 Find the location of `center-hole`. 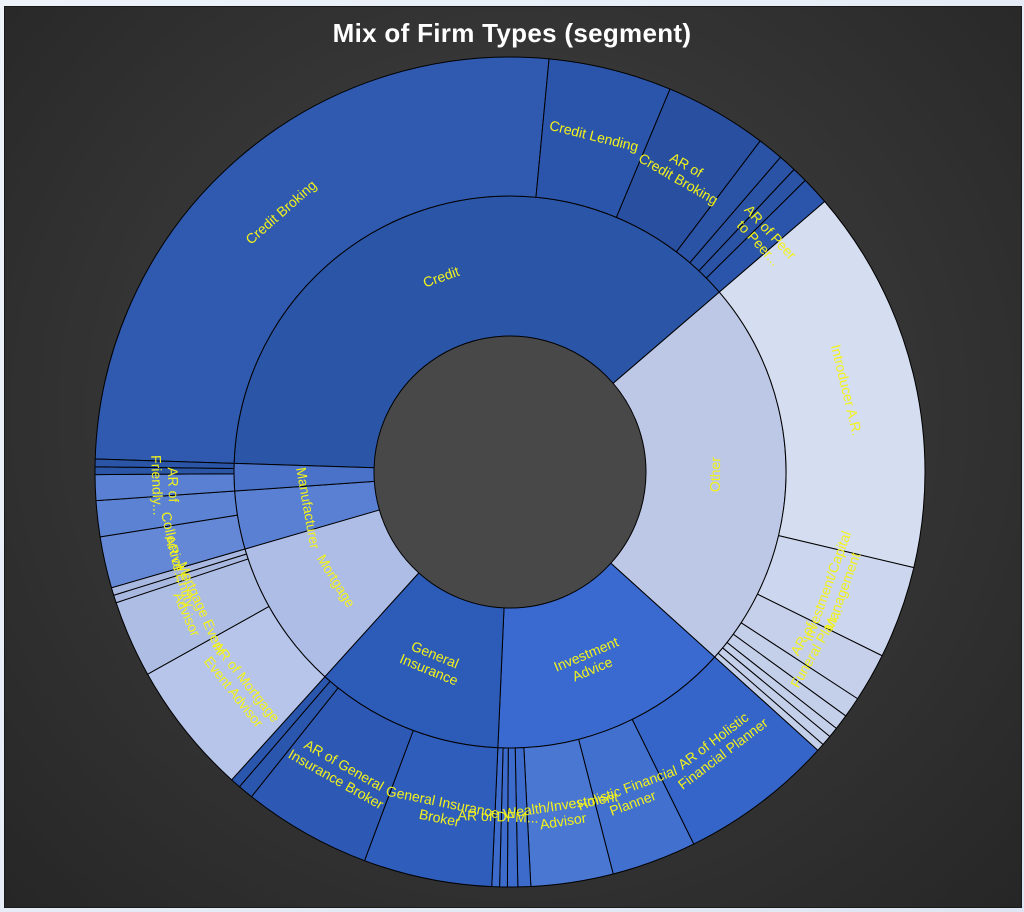

center-hole is located at coordinates (510, 472).